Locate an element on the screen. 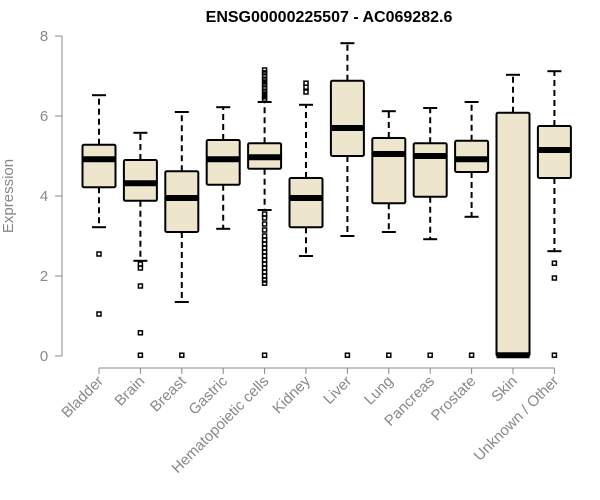  y-axis-title: Expression is located at coordinates (8, 196).